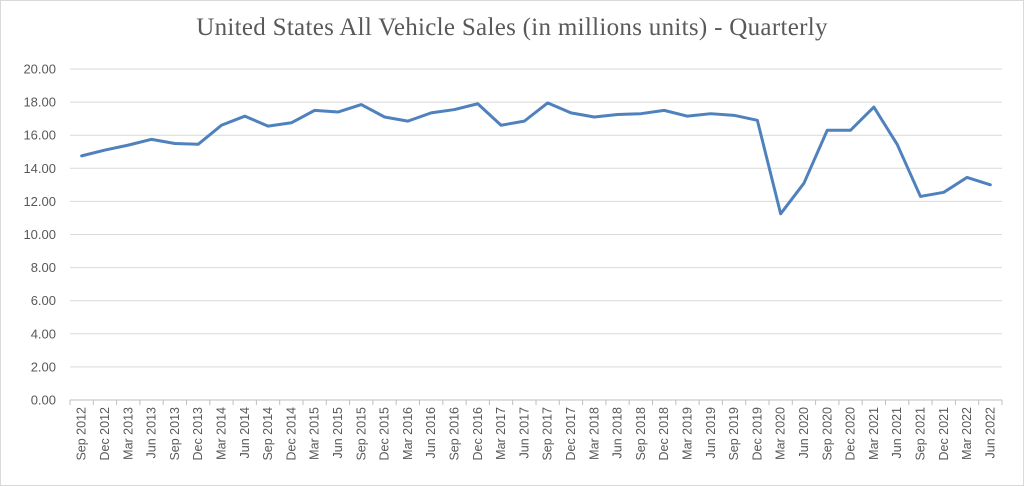 The image size is (1024, 486). What do you see at coordinates (454, 434) in the screenshot?
I see `x-tick-label: Sep 2016` at bounding box center [454, 434].